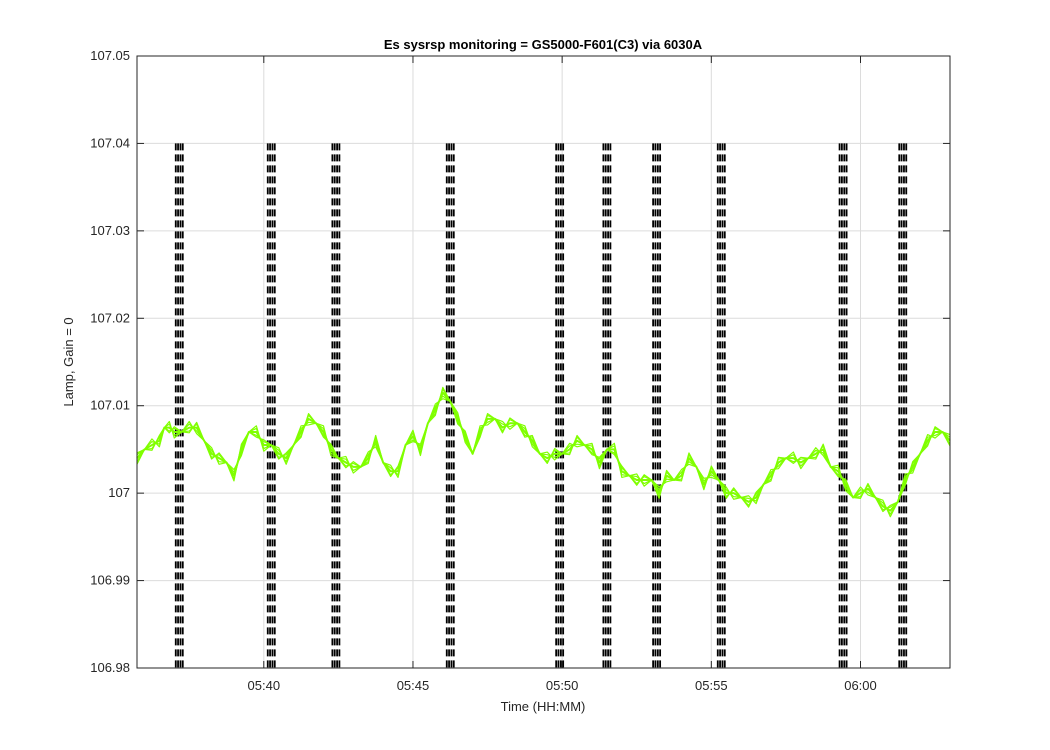 This screenshot has width=1050, height=750. I want to click on y-tick-label: 107.04, so click(110, 142).